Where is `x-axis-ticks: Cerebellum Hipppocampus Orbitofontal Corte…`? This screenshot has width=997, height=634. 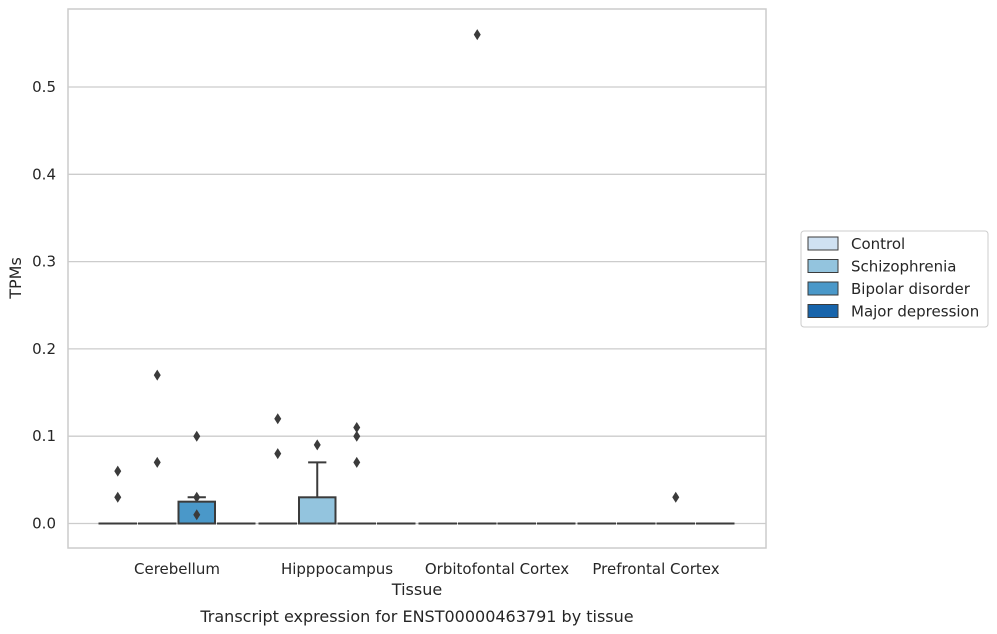 x-axis-ticks: Cerebellum Hipppocampus Orbitofontal Corte… is located at coordinates (427, 569).